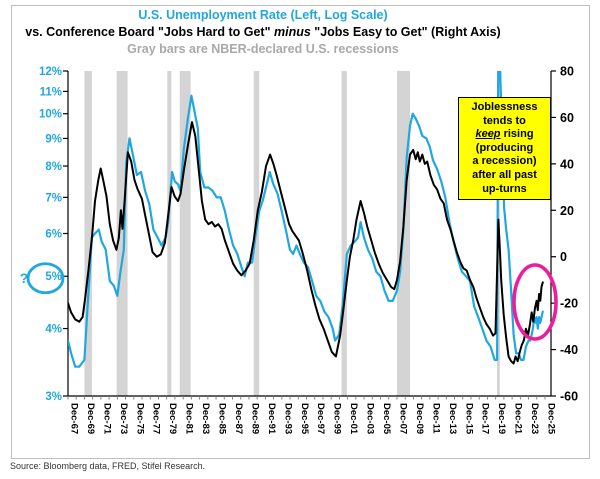 This screenshot has width=600, height=479. Describe the element at coordinates (518, 419) in the screenshot. I see `x-axis-label: Dec-21` at that location.